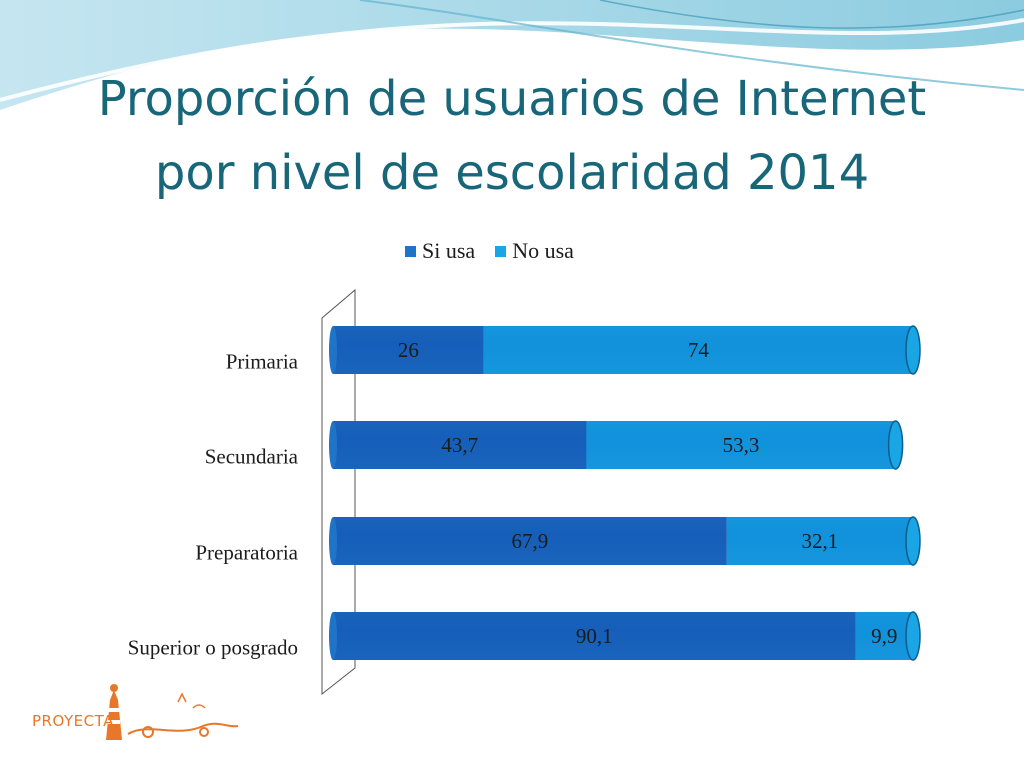 The width and height of the screenshot is (1024, 768). Describe the element at coordinates (410, 251) in the screenshot. I see `legend-swatch-si-usa` at that location.